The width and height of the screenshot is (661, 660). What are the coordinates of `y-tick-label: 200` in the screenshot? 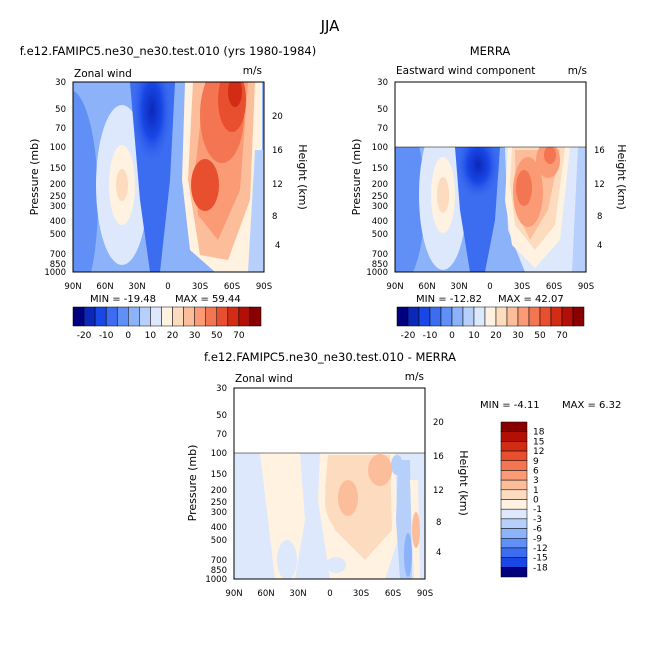 It's located at (58, 185).